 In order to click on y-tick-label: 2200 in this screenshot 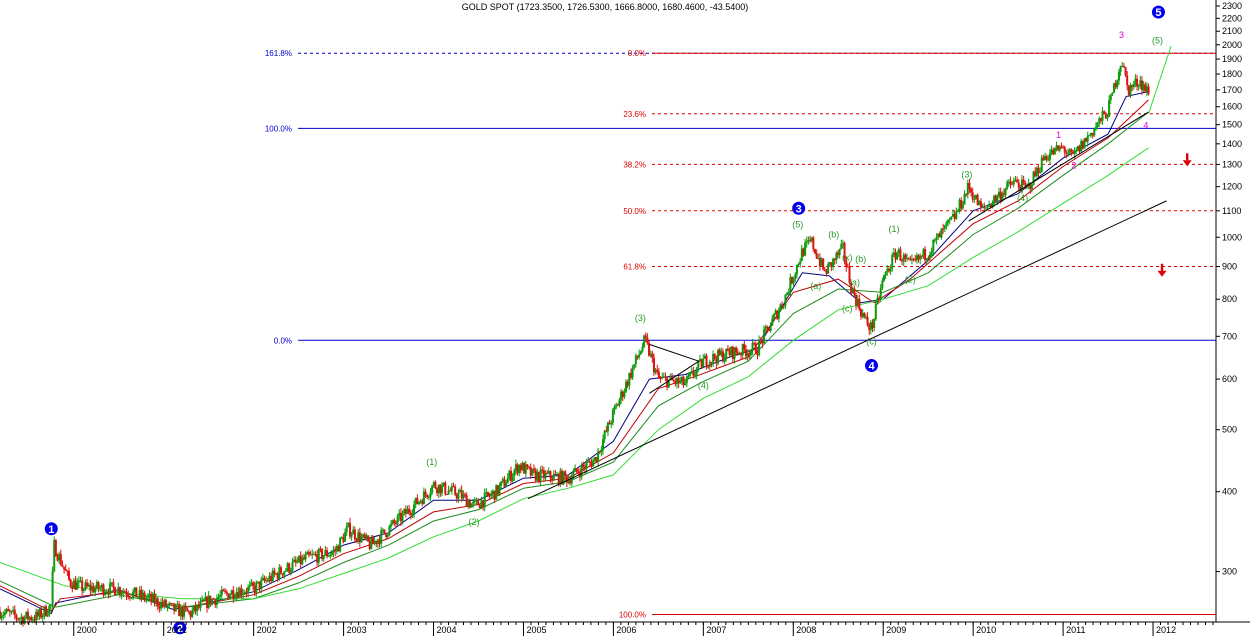, I will do `click(1232, 18)`.